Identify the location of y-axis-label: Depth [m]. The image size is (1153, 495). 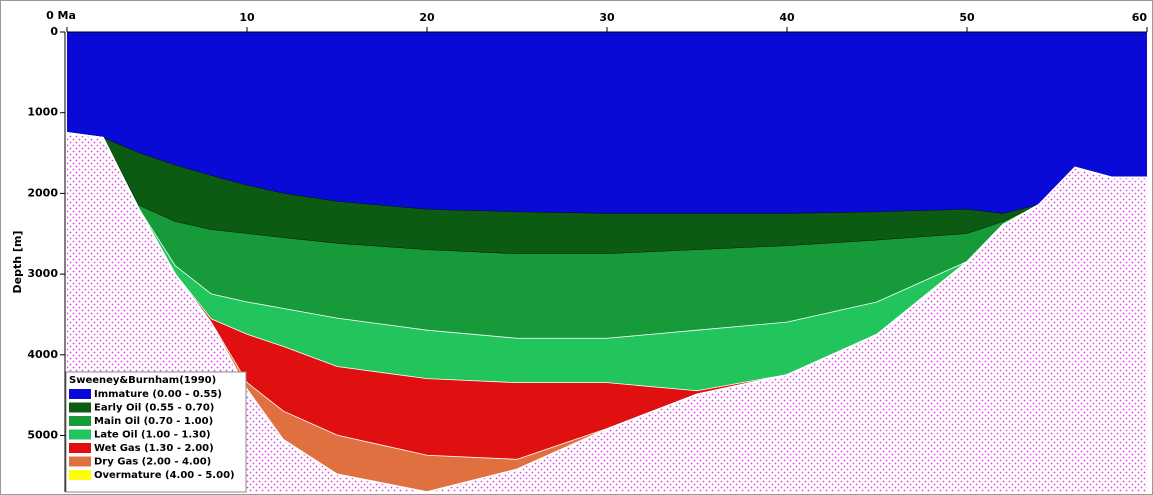
(17, 262).